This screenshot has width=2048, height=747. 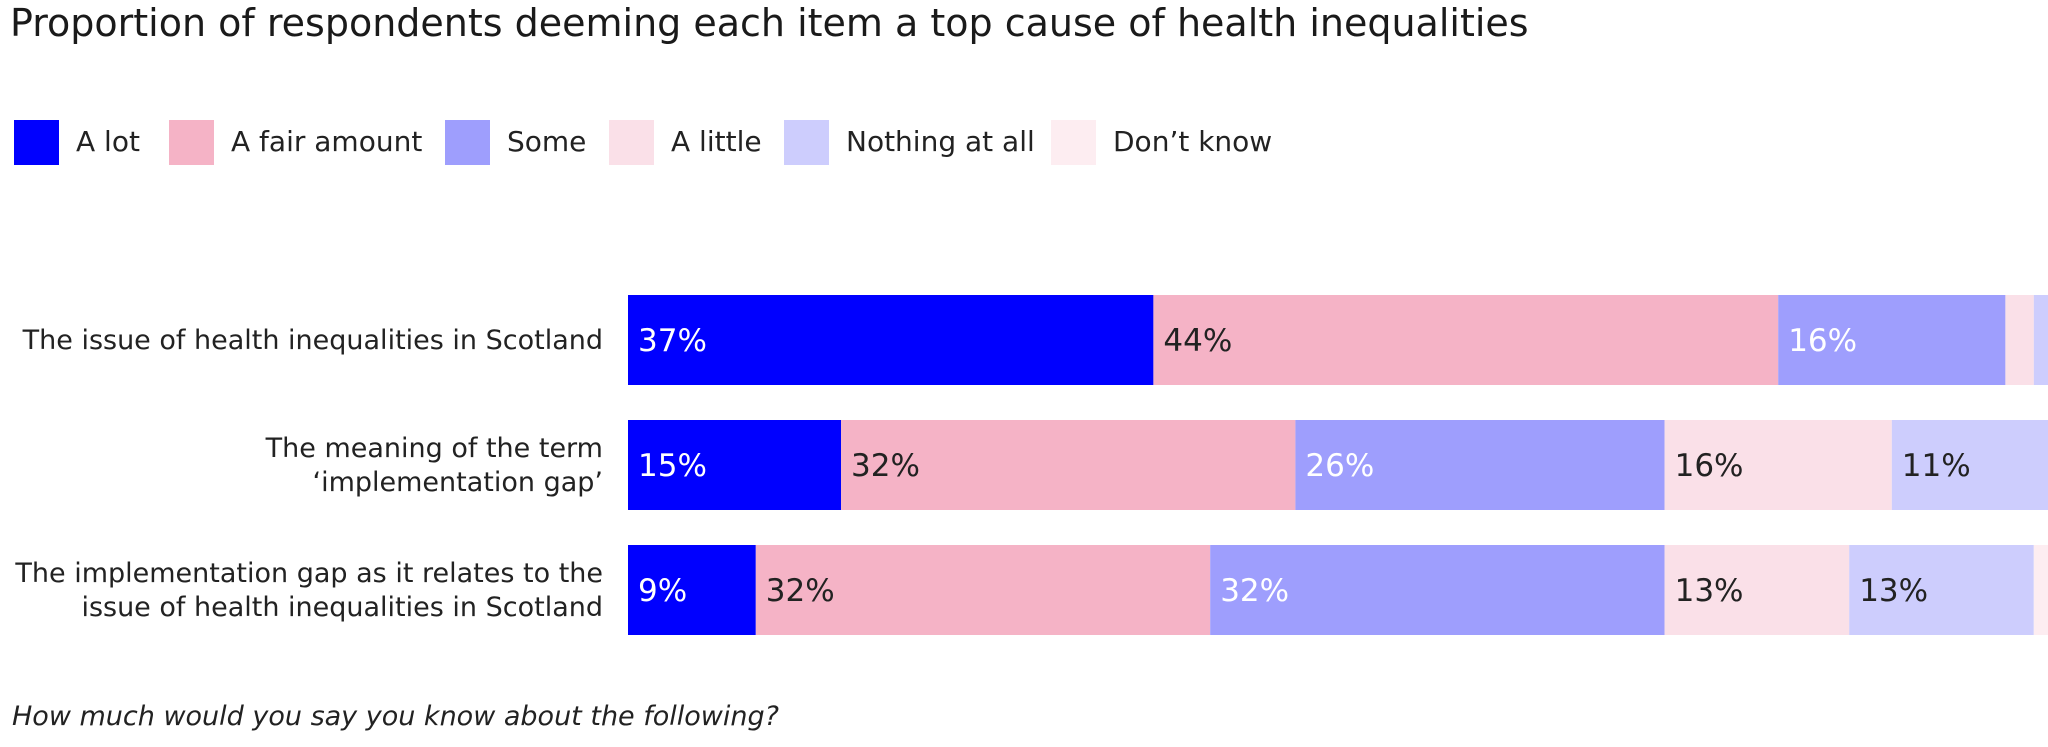 What do you see at coordinates (940, 141) in the screenshot?
I see `legend-label-nothing-at-all: Nothing at all` at bounding box center [940, 141].